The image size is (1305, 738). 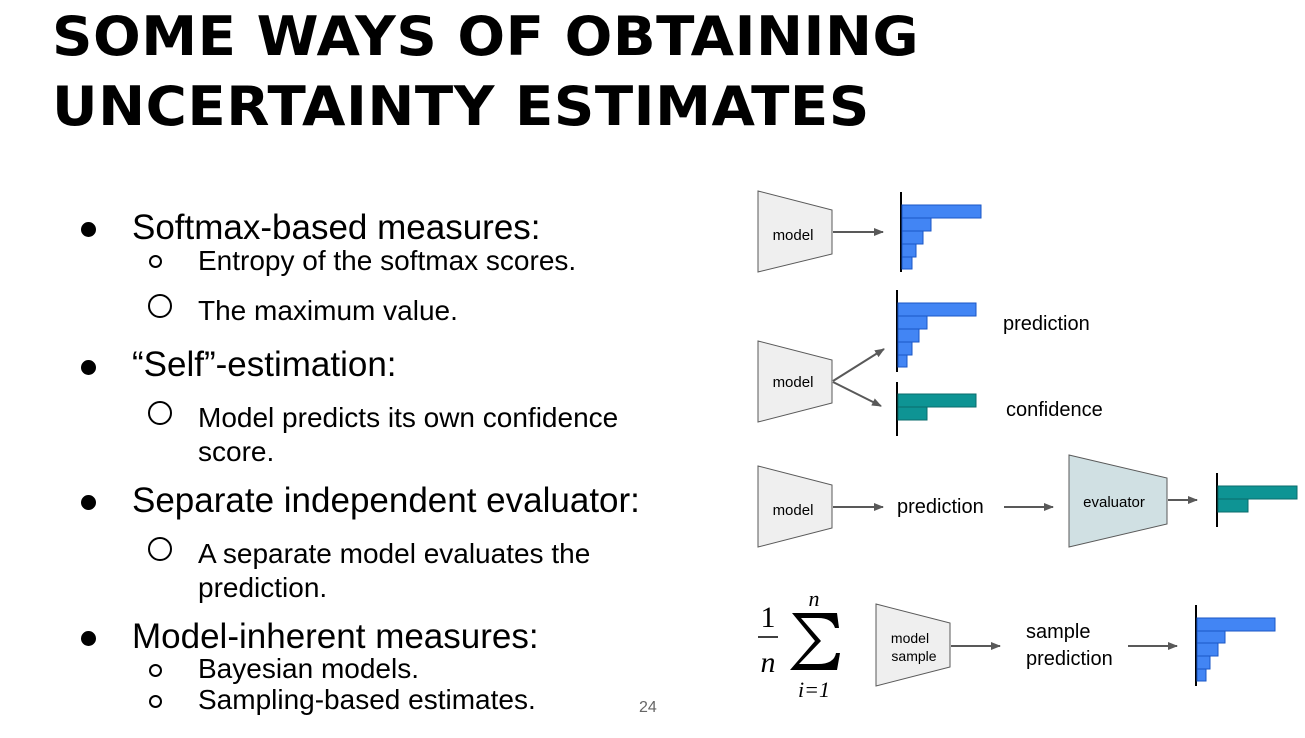 I want to click on bullet-model-inherent: Model-inherent measures:, so click(x=335, y=636).